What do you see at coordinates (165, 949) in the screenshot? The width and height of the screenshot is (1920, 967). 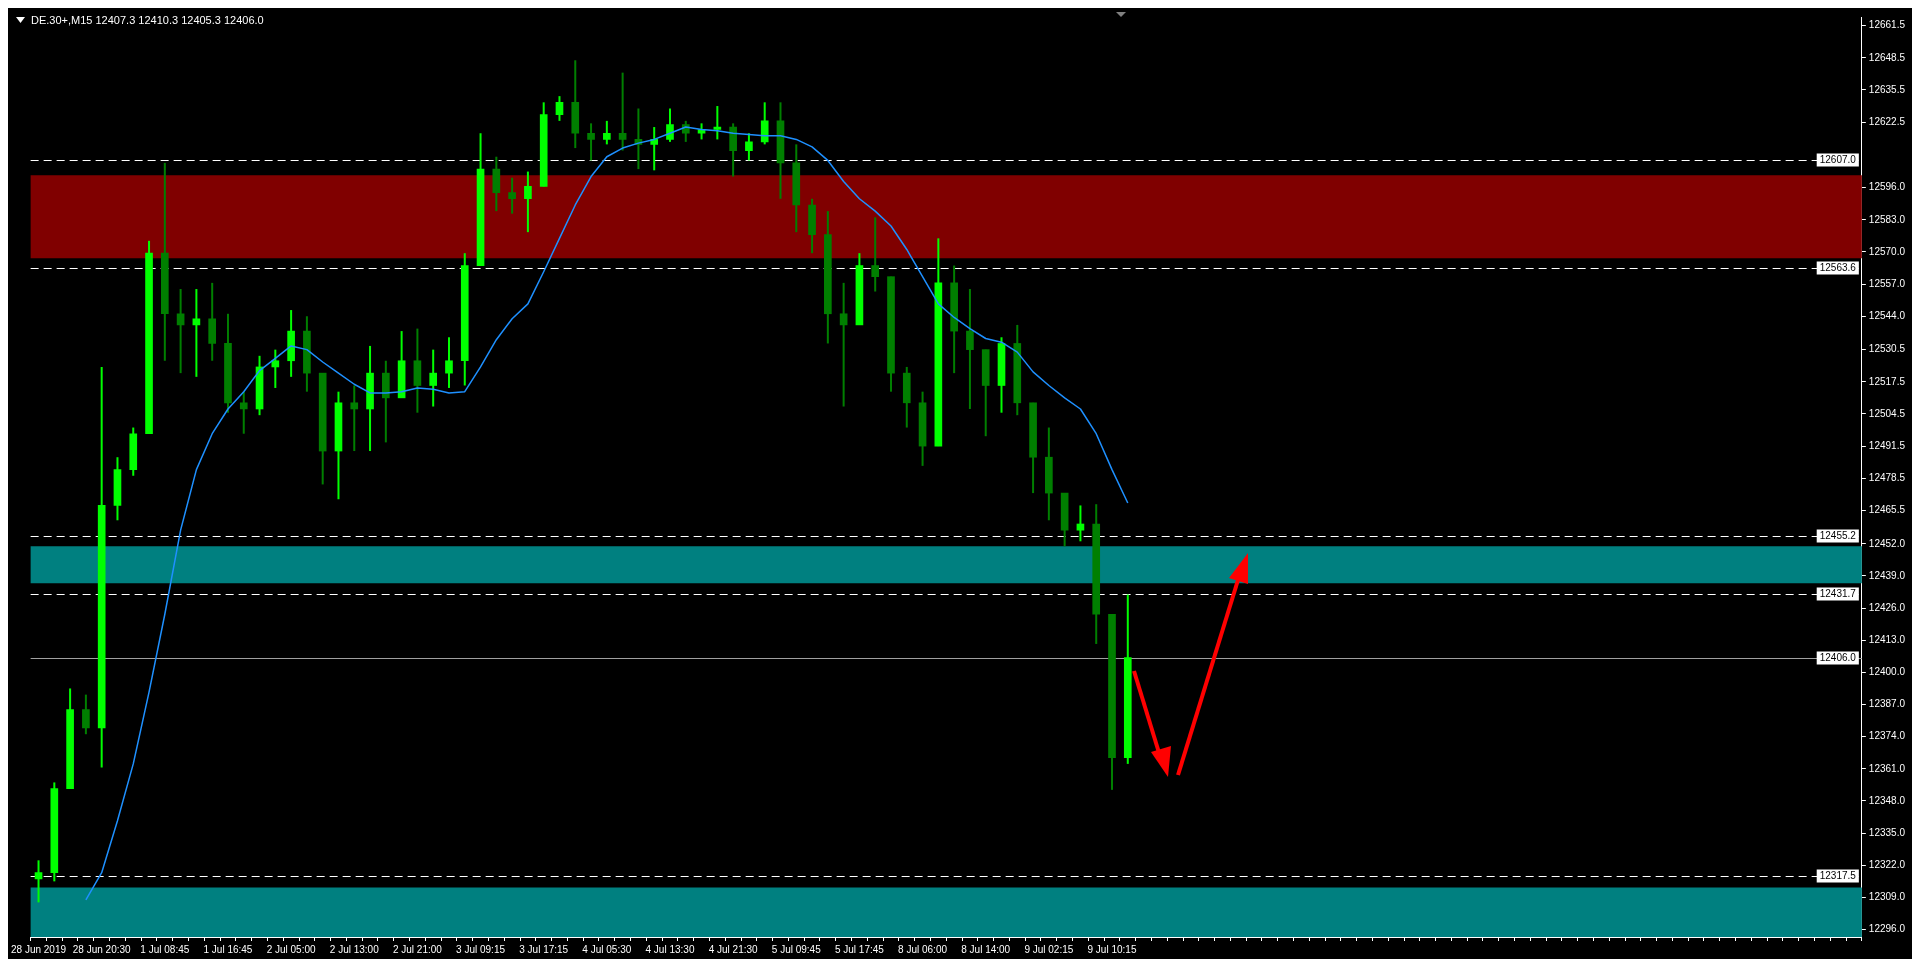 I see `x-tick-label: 1 Jul 08:45` at bounding box center [165, 949].